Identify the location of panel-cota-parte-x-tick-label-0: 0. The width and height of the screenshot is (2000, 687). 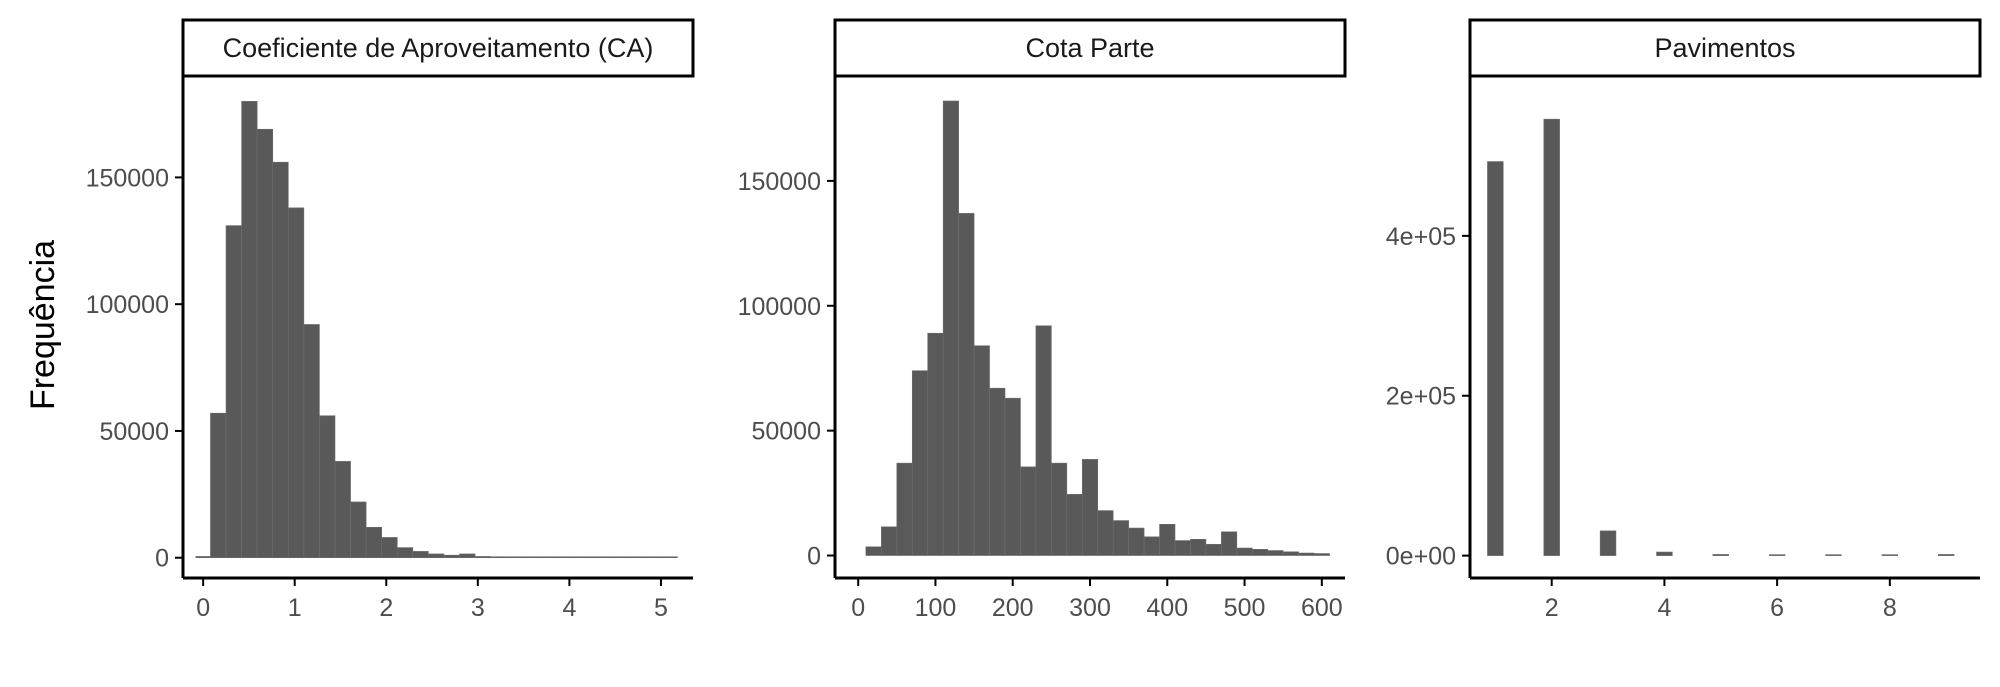
(858, 608).